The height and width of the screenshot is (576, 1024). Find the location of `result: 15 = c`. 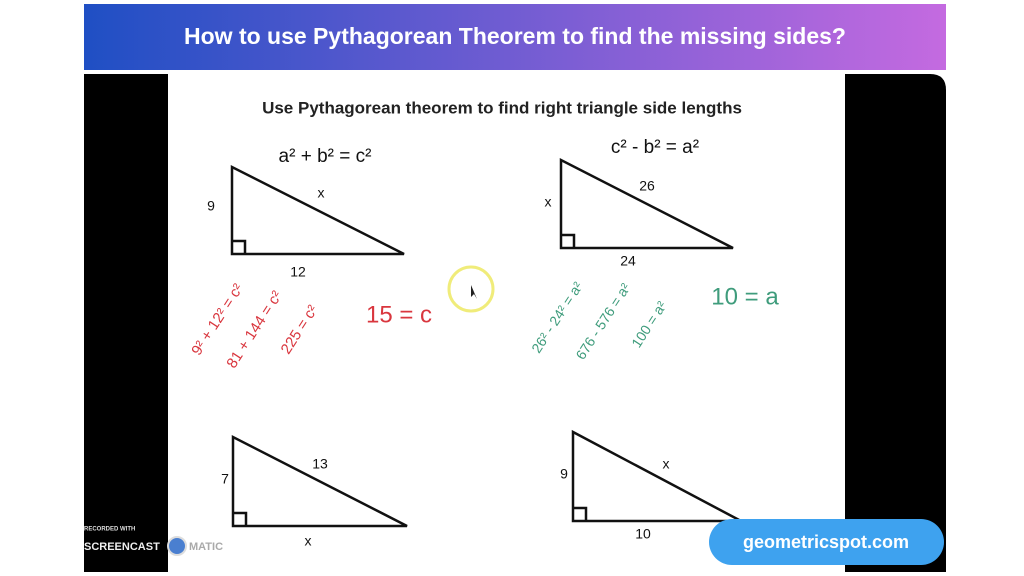

result: 15 = c is located at coordinates (399, 314).